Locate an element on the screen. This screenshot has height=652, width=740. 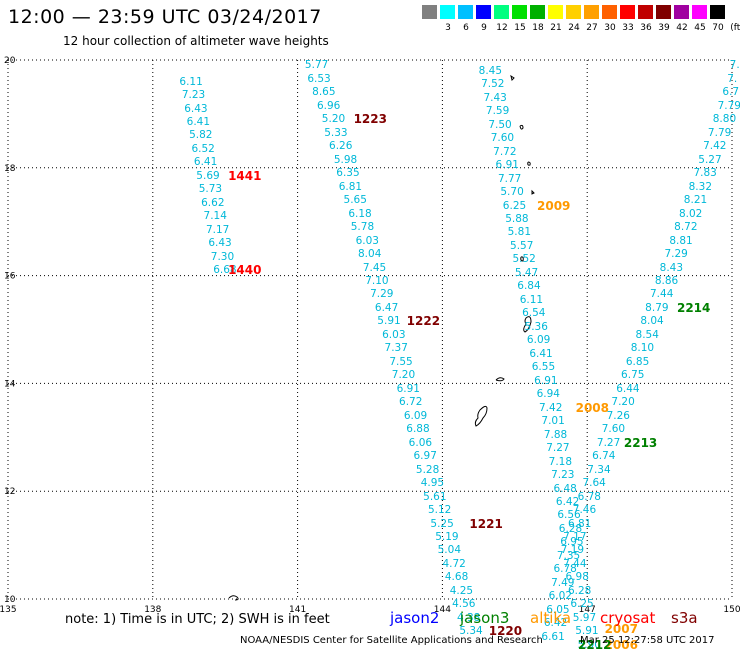
island-farallon is located at coordinates (512, 77).